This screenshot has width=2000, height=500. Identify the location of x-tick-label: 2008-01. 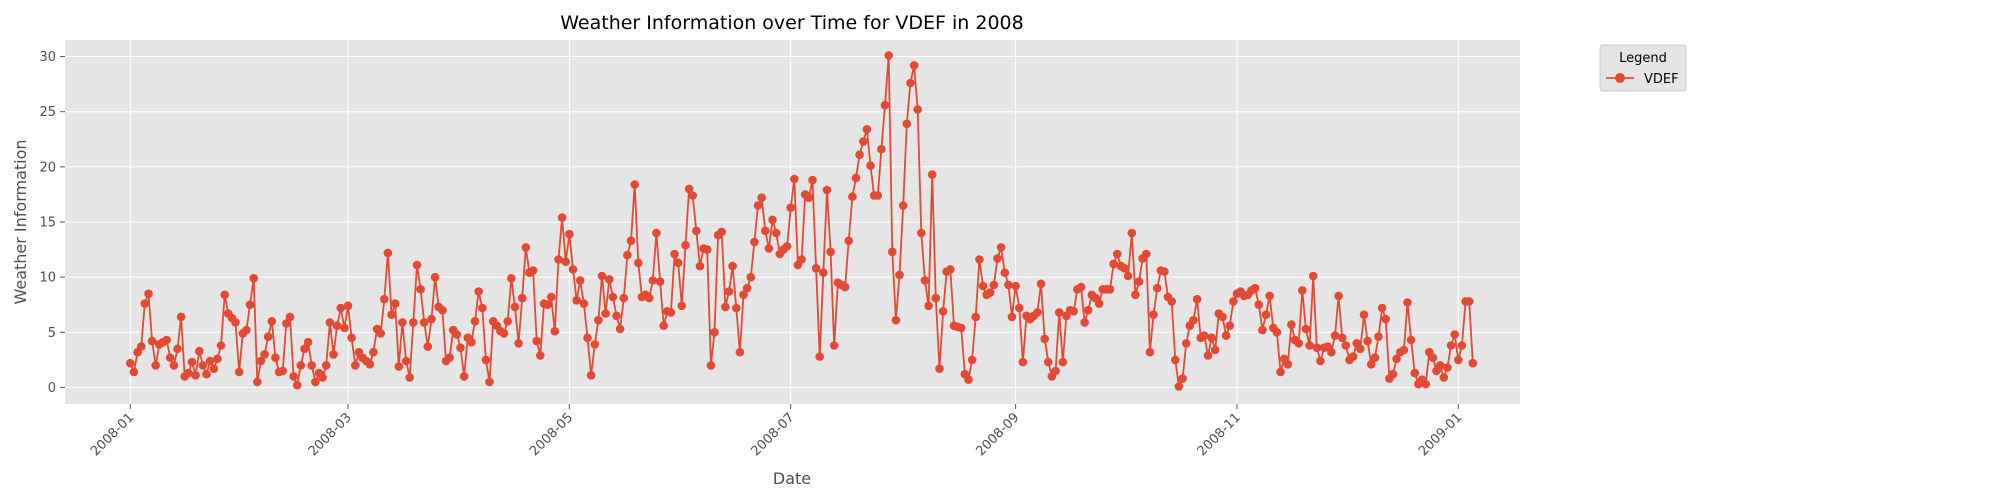
(112, 434).